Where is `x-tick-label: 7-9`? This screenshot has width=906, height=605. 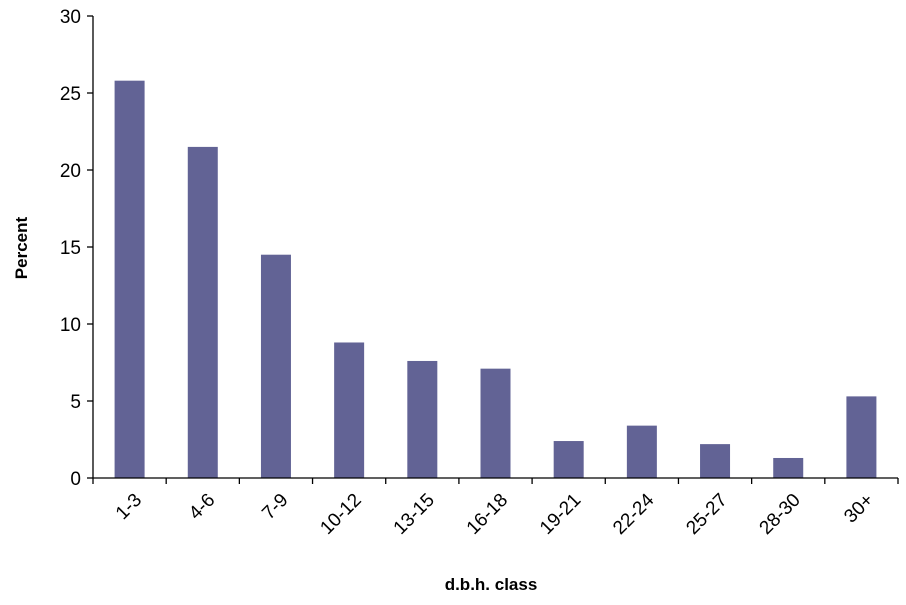 x-tick-label: 7-9 is located at coordinates (275, 507).